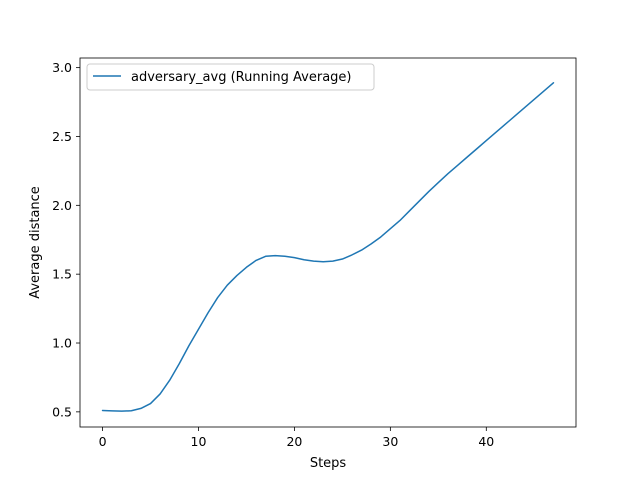  What do you see at coordinates (294, 441) in the screenshot?
I see `x-tick-label: 20` at bounding box center [294, 441].